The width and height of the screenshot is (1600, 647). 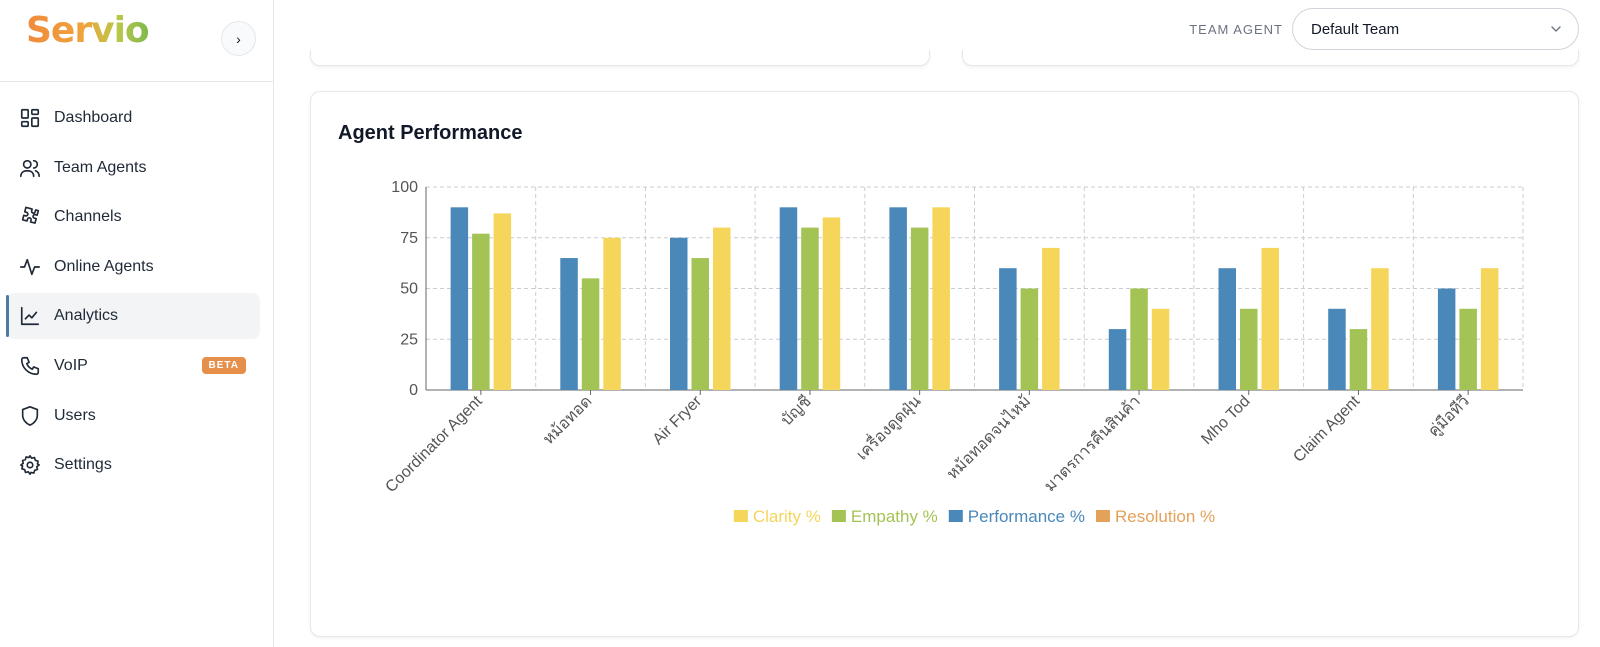 I want to click on y-tick-label: 25, so click(x=409, y=339).